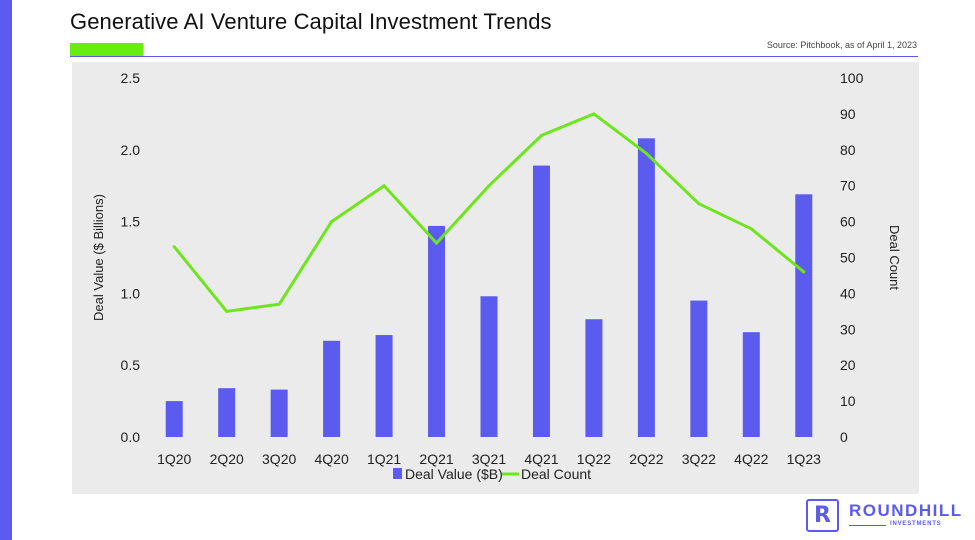  What do you see at coordinates (844, 437) in the screenshot?
I see `y2-tick-label: 0` at bounding box center [844, 437].